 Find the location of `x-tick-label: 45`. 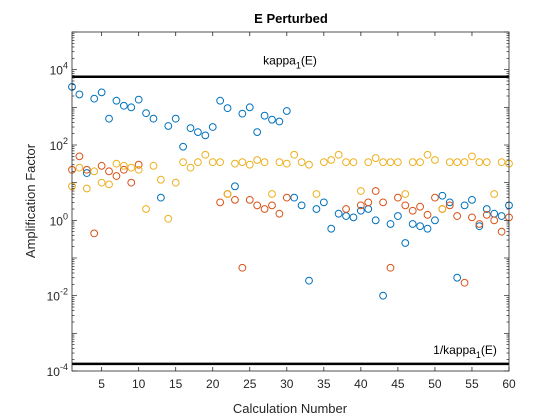

x-tick-label: 45 is located at coordinates (398, 384).